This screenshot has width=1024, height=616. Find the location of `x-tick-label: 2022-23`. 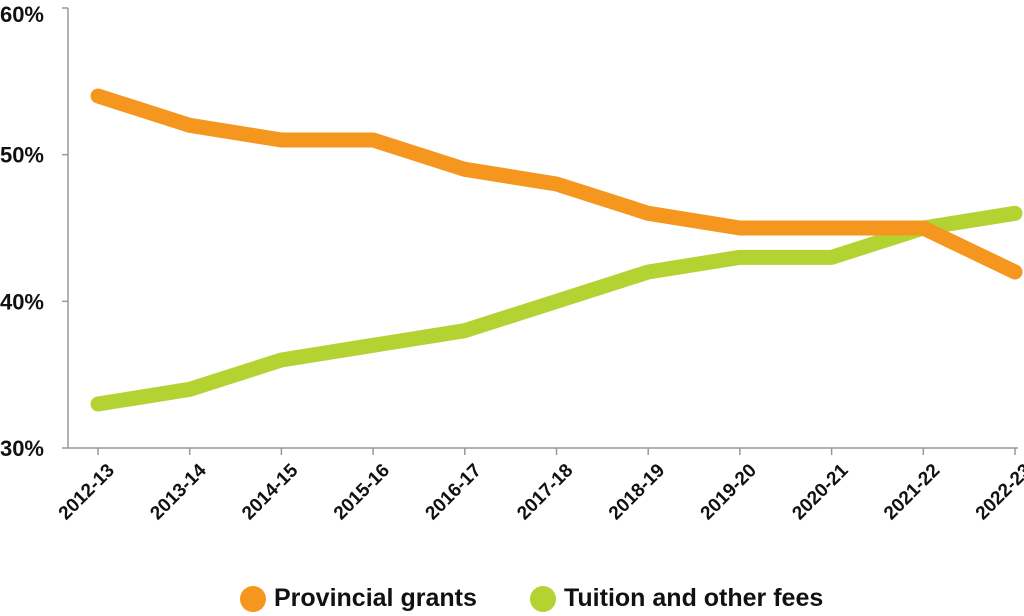

x-tick-label: 2022-23 is located at coordinates (998, 492).